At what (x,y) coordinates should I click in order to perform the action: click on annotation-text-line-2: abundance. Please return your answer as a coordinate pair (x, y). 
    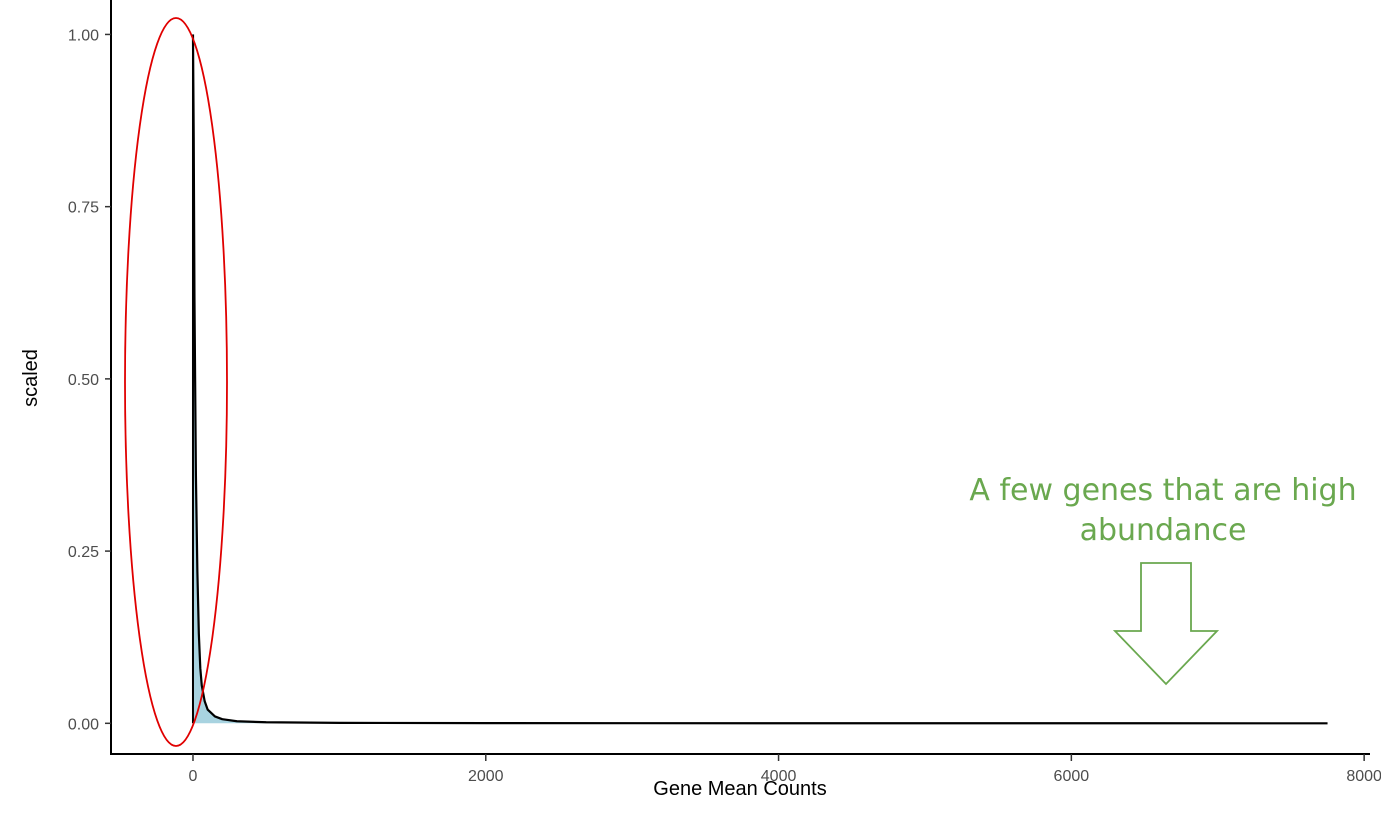
    Looking at the image, I should click on (1163, 530).